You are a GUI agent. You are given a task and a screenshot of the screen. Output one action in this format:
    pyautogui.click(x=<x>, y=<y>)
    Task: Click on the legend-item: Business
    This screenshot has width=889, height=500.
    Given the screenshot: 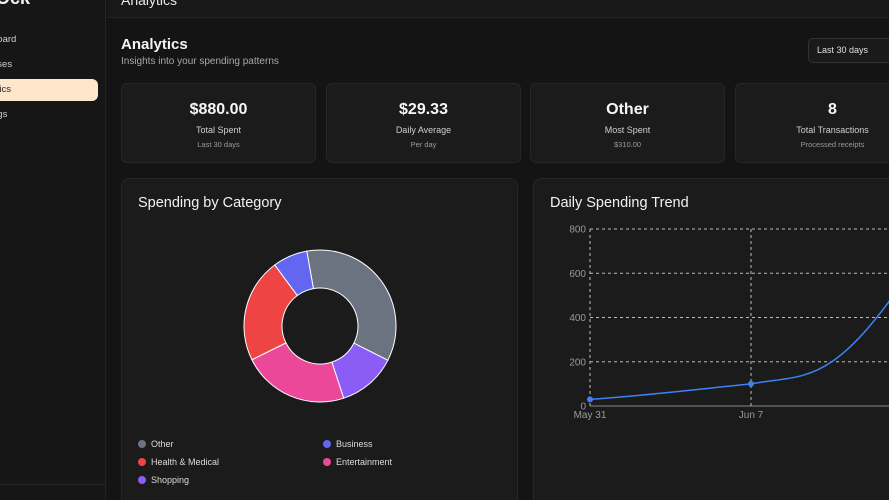 What is the action you would take?
    pyautogui.click(x=348, y=444)
    